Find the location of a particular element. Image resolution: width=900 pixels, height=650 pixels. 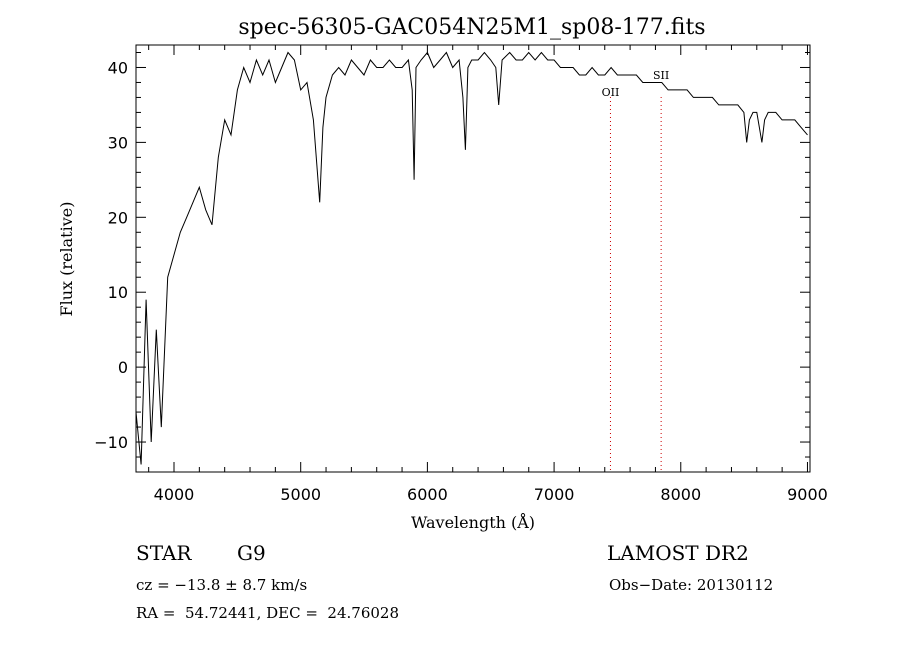

x-tick-label: 4000 is located at coordinates (174, 494).